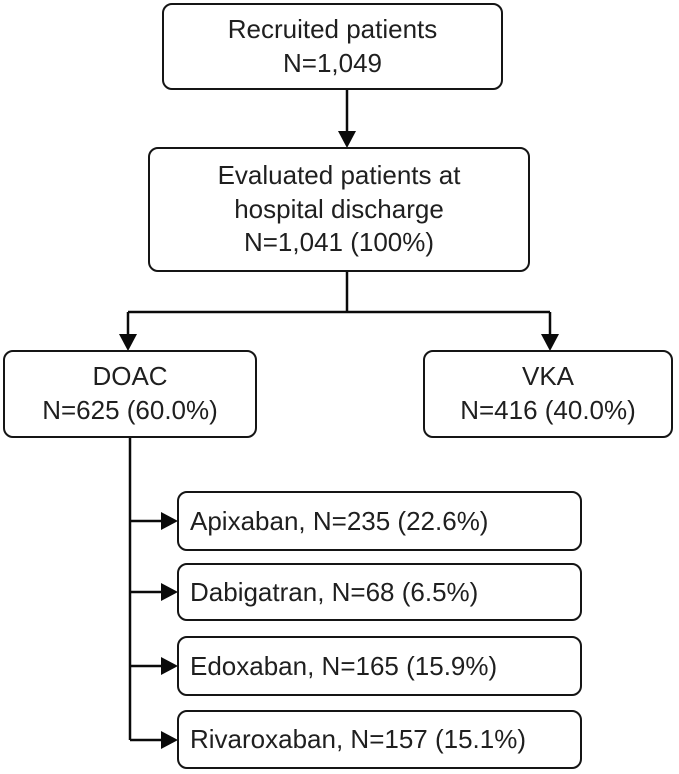 This screenshot has width=679, height=774. Describe the element at coordinates (130, 394) in the screenshot. I see `node-doac: DOAC N=625 (60.0%)` at that location.